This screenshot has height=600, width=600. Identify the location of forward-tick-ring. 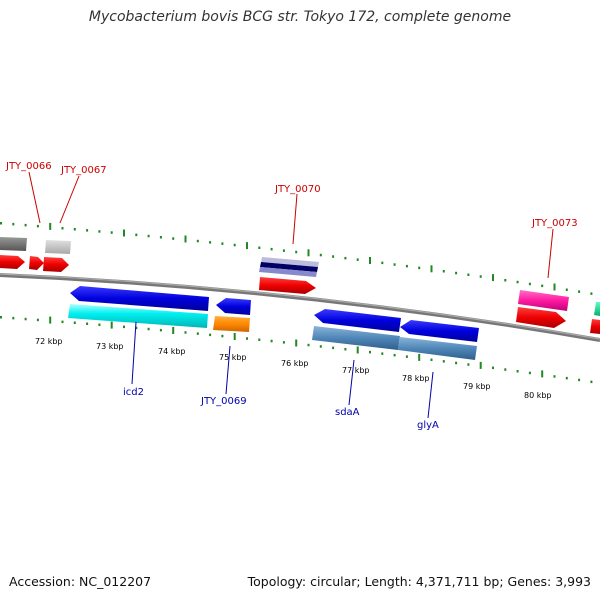
(296, 258).